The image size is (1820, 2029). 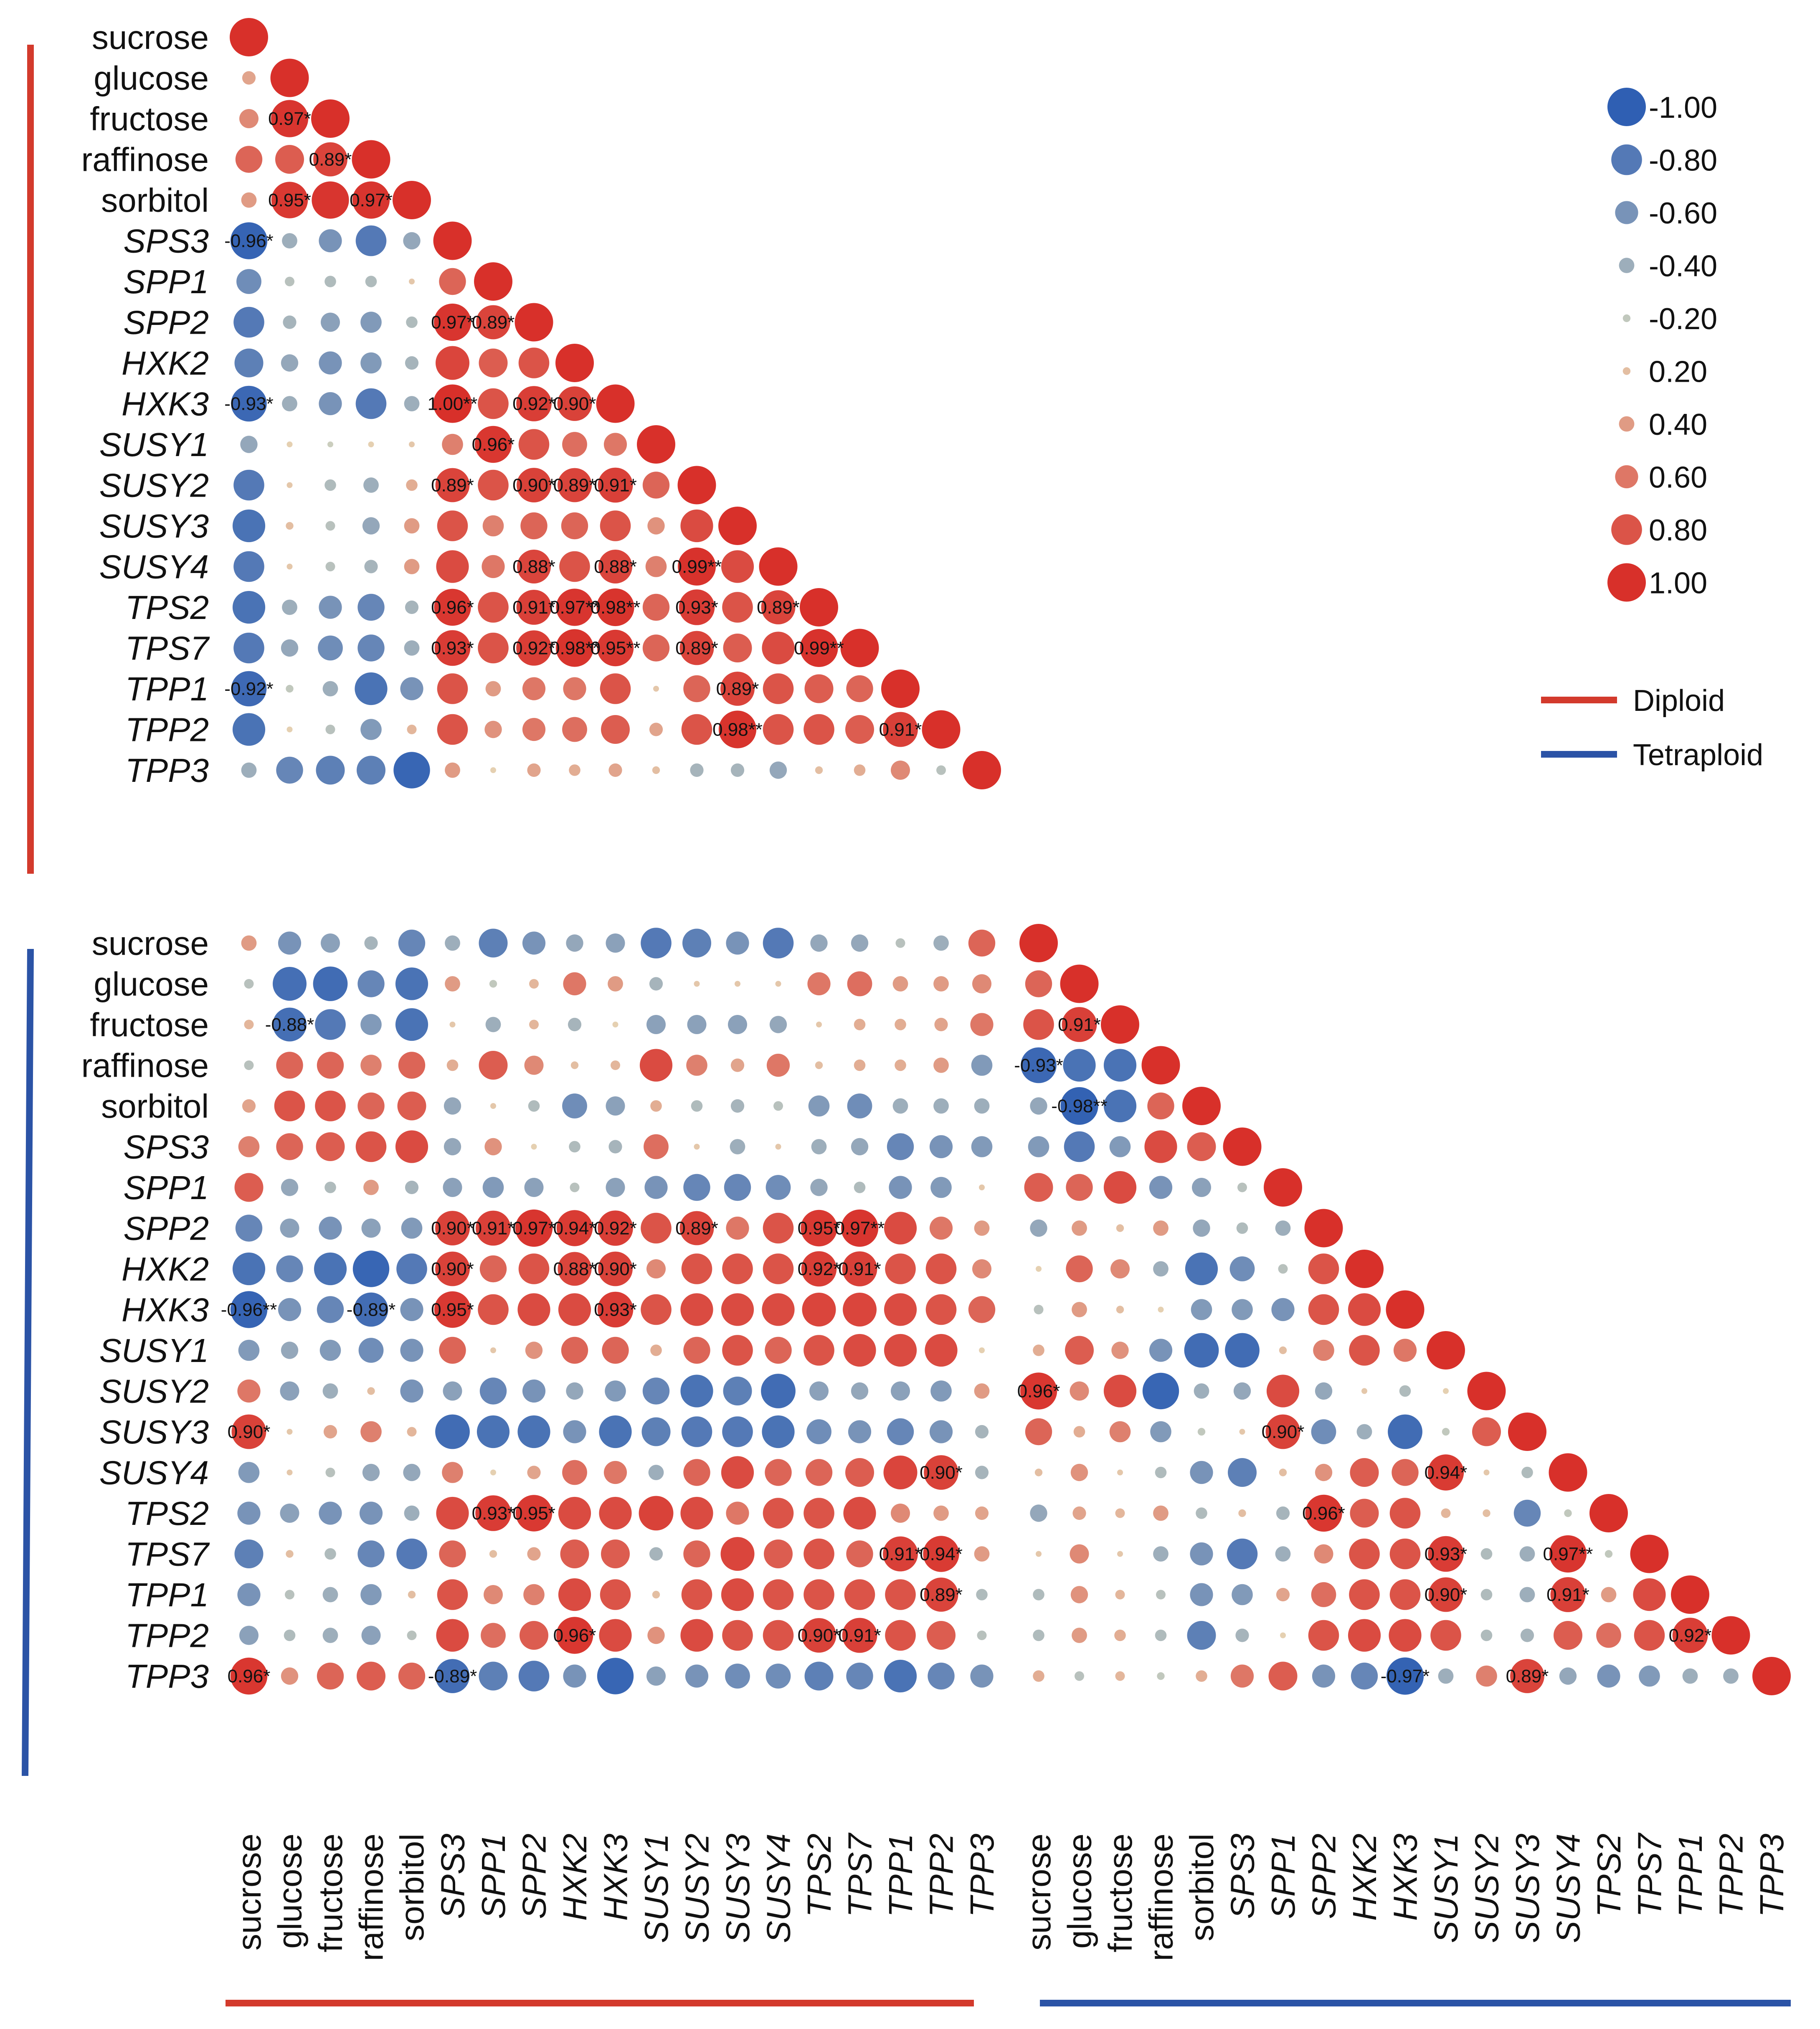 I want to click on cross-cell-fructose-sorbitol, so click(x=411, y=1024).